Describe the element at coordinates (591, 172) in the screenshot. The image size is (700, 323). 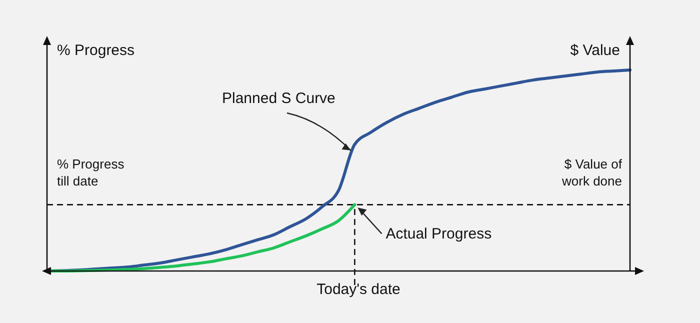
I see `annotation: $ Value of work done` at that location.